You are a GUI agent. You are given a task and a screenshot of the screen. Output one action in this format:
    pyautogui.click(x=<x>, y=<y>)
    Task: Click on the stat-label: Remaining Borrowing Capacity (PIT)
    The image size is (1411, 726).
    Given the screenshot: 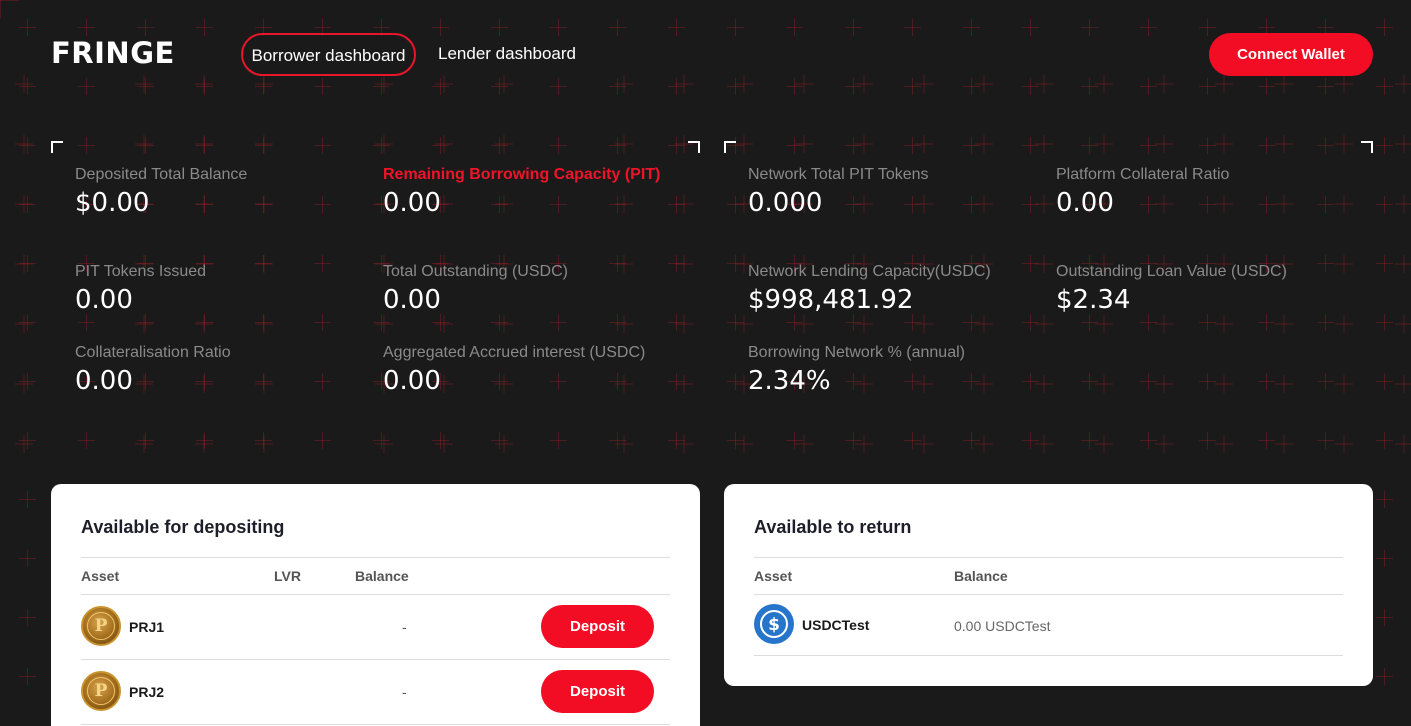 What is the action you would take?
    pyautogui.click(x=522, y=174)
    